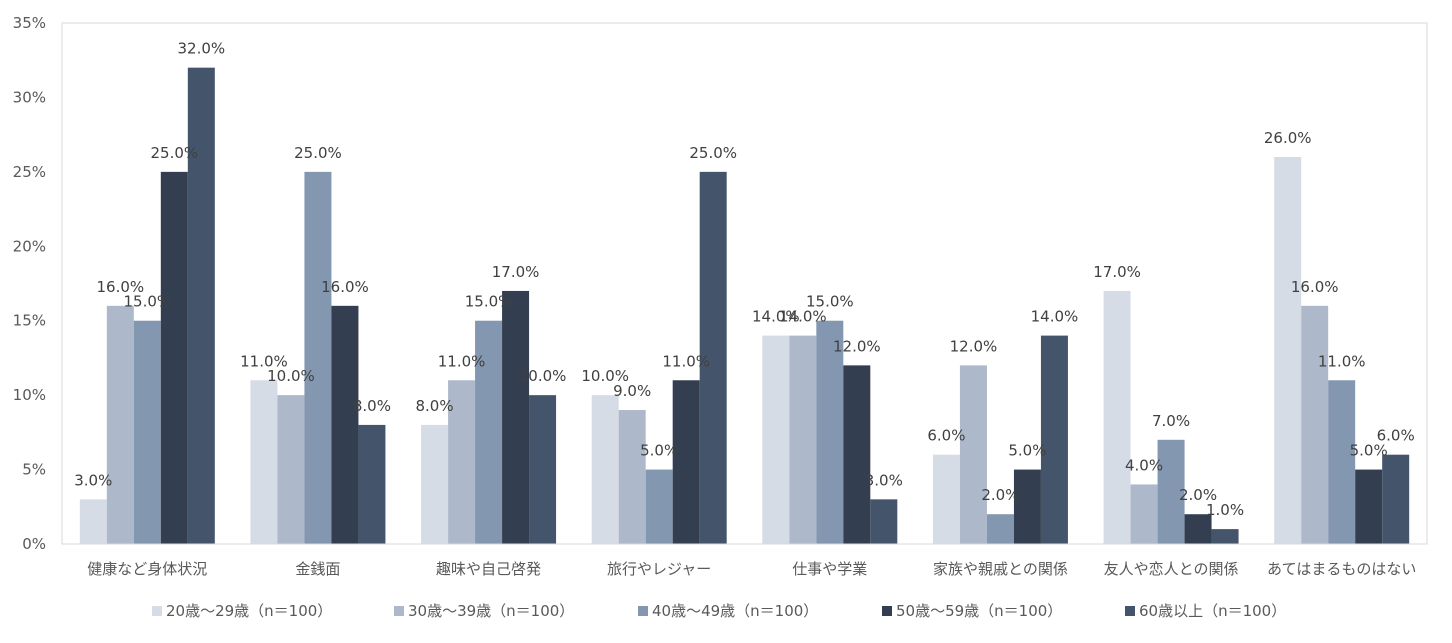 The height and width of the screenshot is (643, 1452). Describe the element at coordinates (34, 544) in the screenshot. I see `y-tick-label: 0%` at that location.